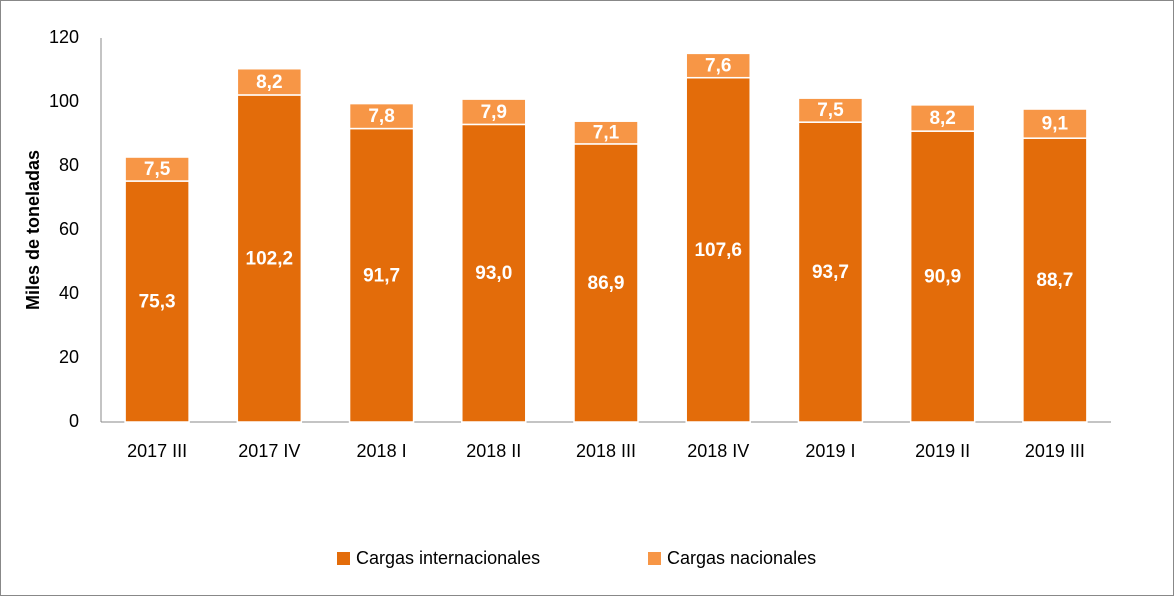  I want to click on data-label: 7,9, so click(494, 112).